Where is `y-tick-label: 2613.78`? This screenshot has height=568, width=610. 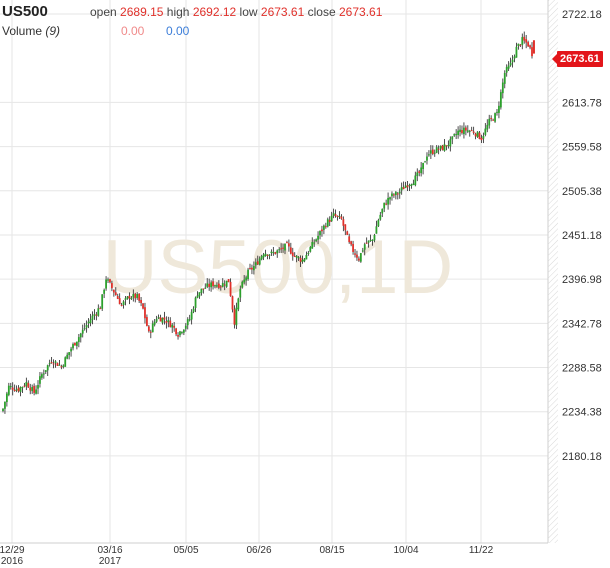 y-tick-label: 2613.78 is located at coordinates (582, 103).